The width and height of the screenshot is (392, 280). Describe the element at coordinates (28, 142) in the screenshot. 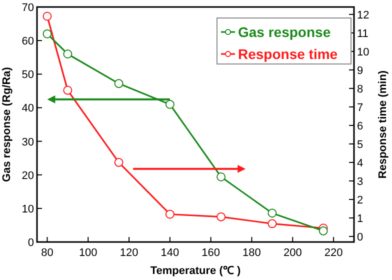

I see `y-tick-label: 30` at that location.